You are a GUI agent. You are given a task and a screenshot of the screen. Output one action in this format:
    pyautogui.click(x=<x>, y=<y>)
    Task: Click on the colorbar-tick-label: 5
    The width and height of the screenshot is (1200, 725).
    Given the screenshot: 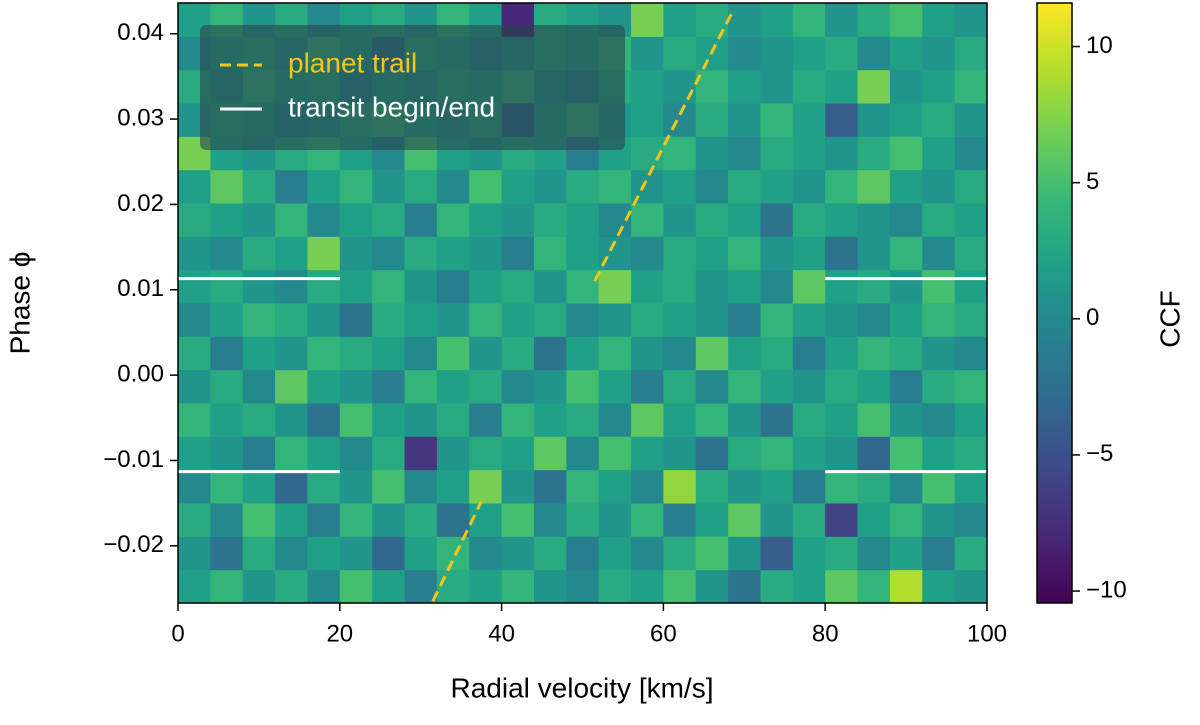 What is the action you would take?
    pyautogui.click(x=1092, y=181)
    